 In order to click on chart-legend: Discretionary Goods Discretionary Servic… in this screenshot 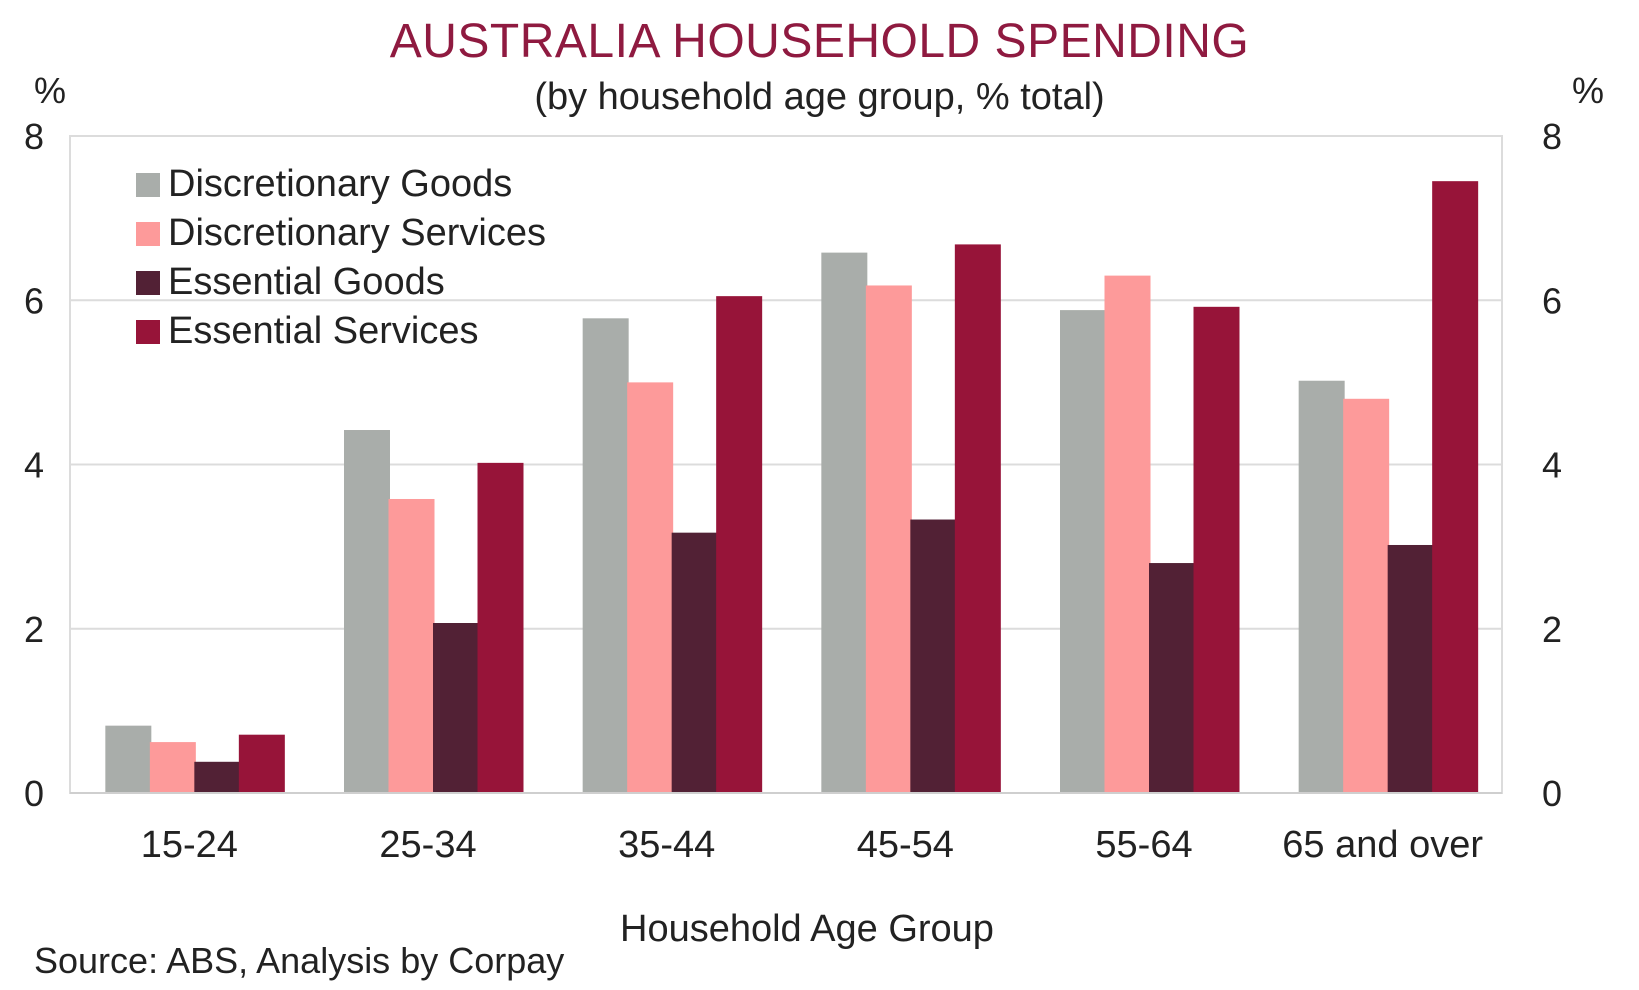, I will do `click(341, 258)`.